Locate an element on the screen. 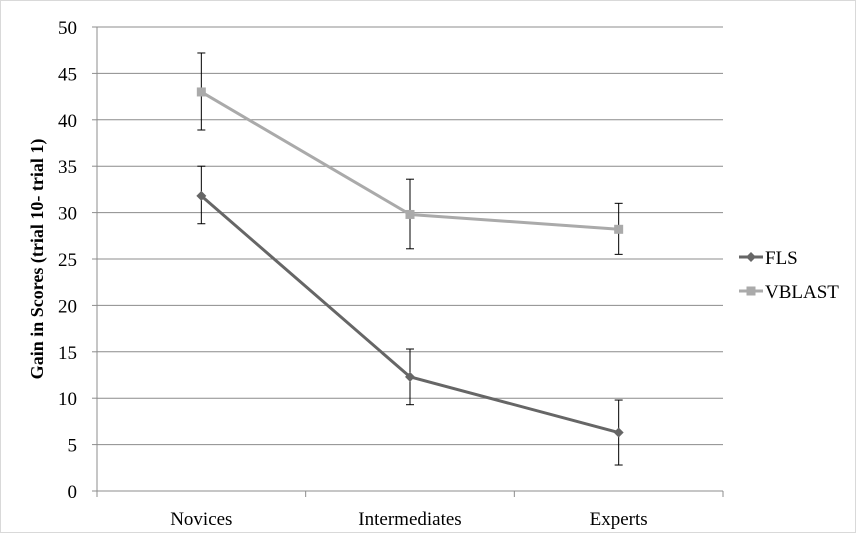  legend: FLS VBLAST is located at coordinates (789, 275).